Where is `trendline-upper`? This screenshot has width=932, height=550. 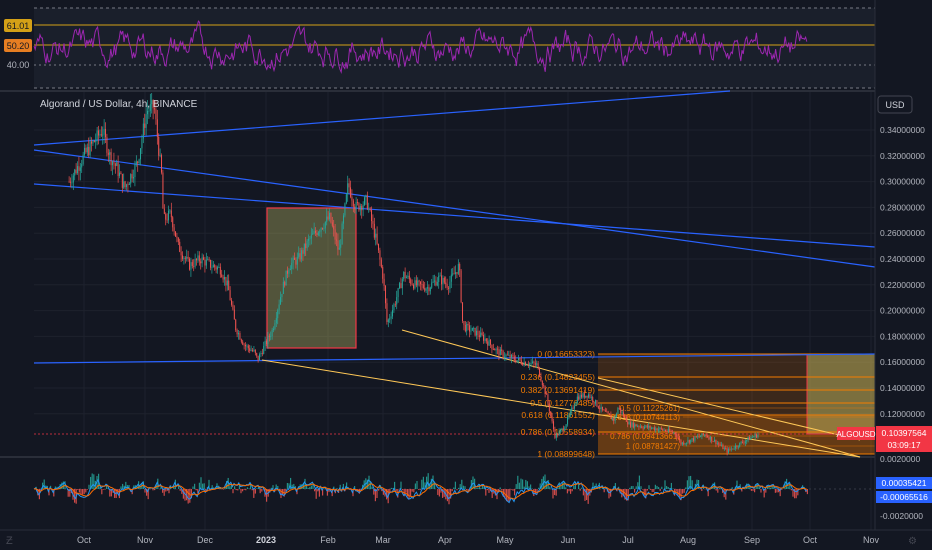 trendline-upper is located at coordinates (382, 118).